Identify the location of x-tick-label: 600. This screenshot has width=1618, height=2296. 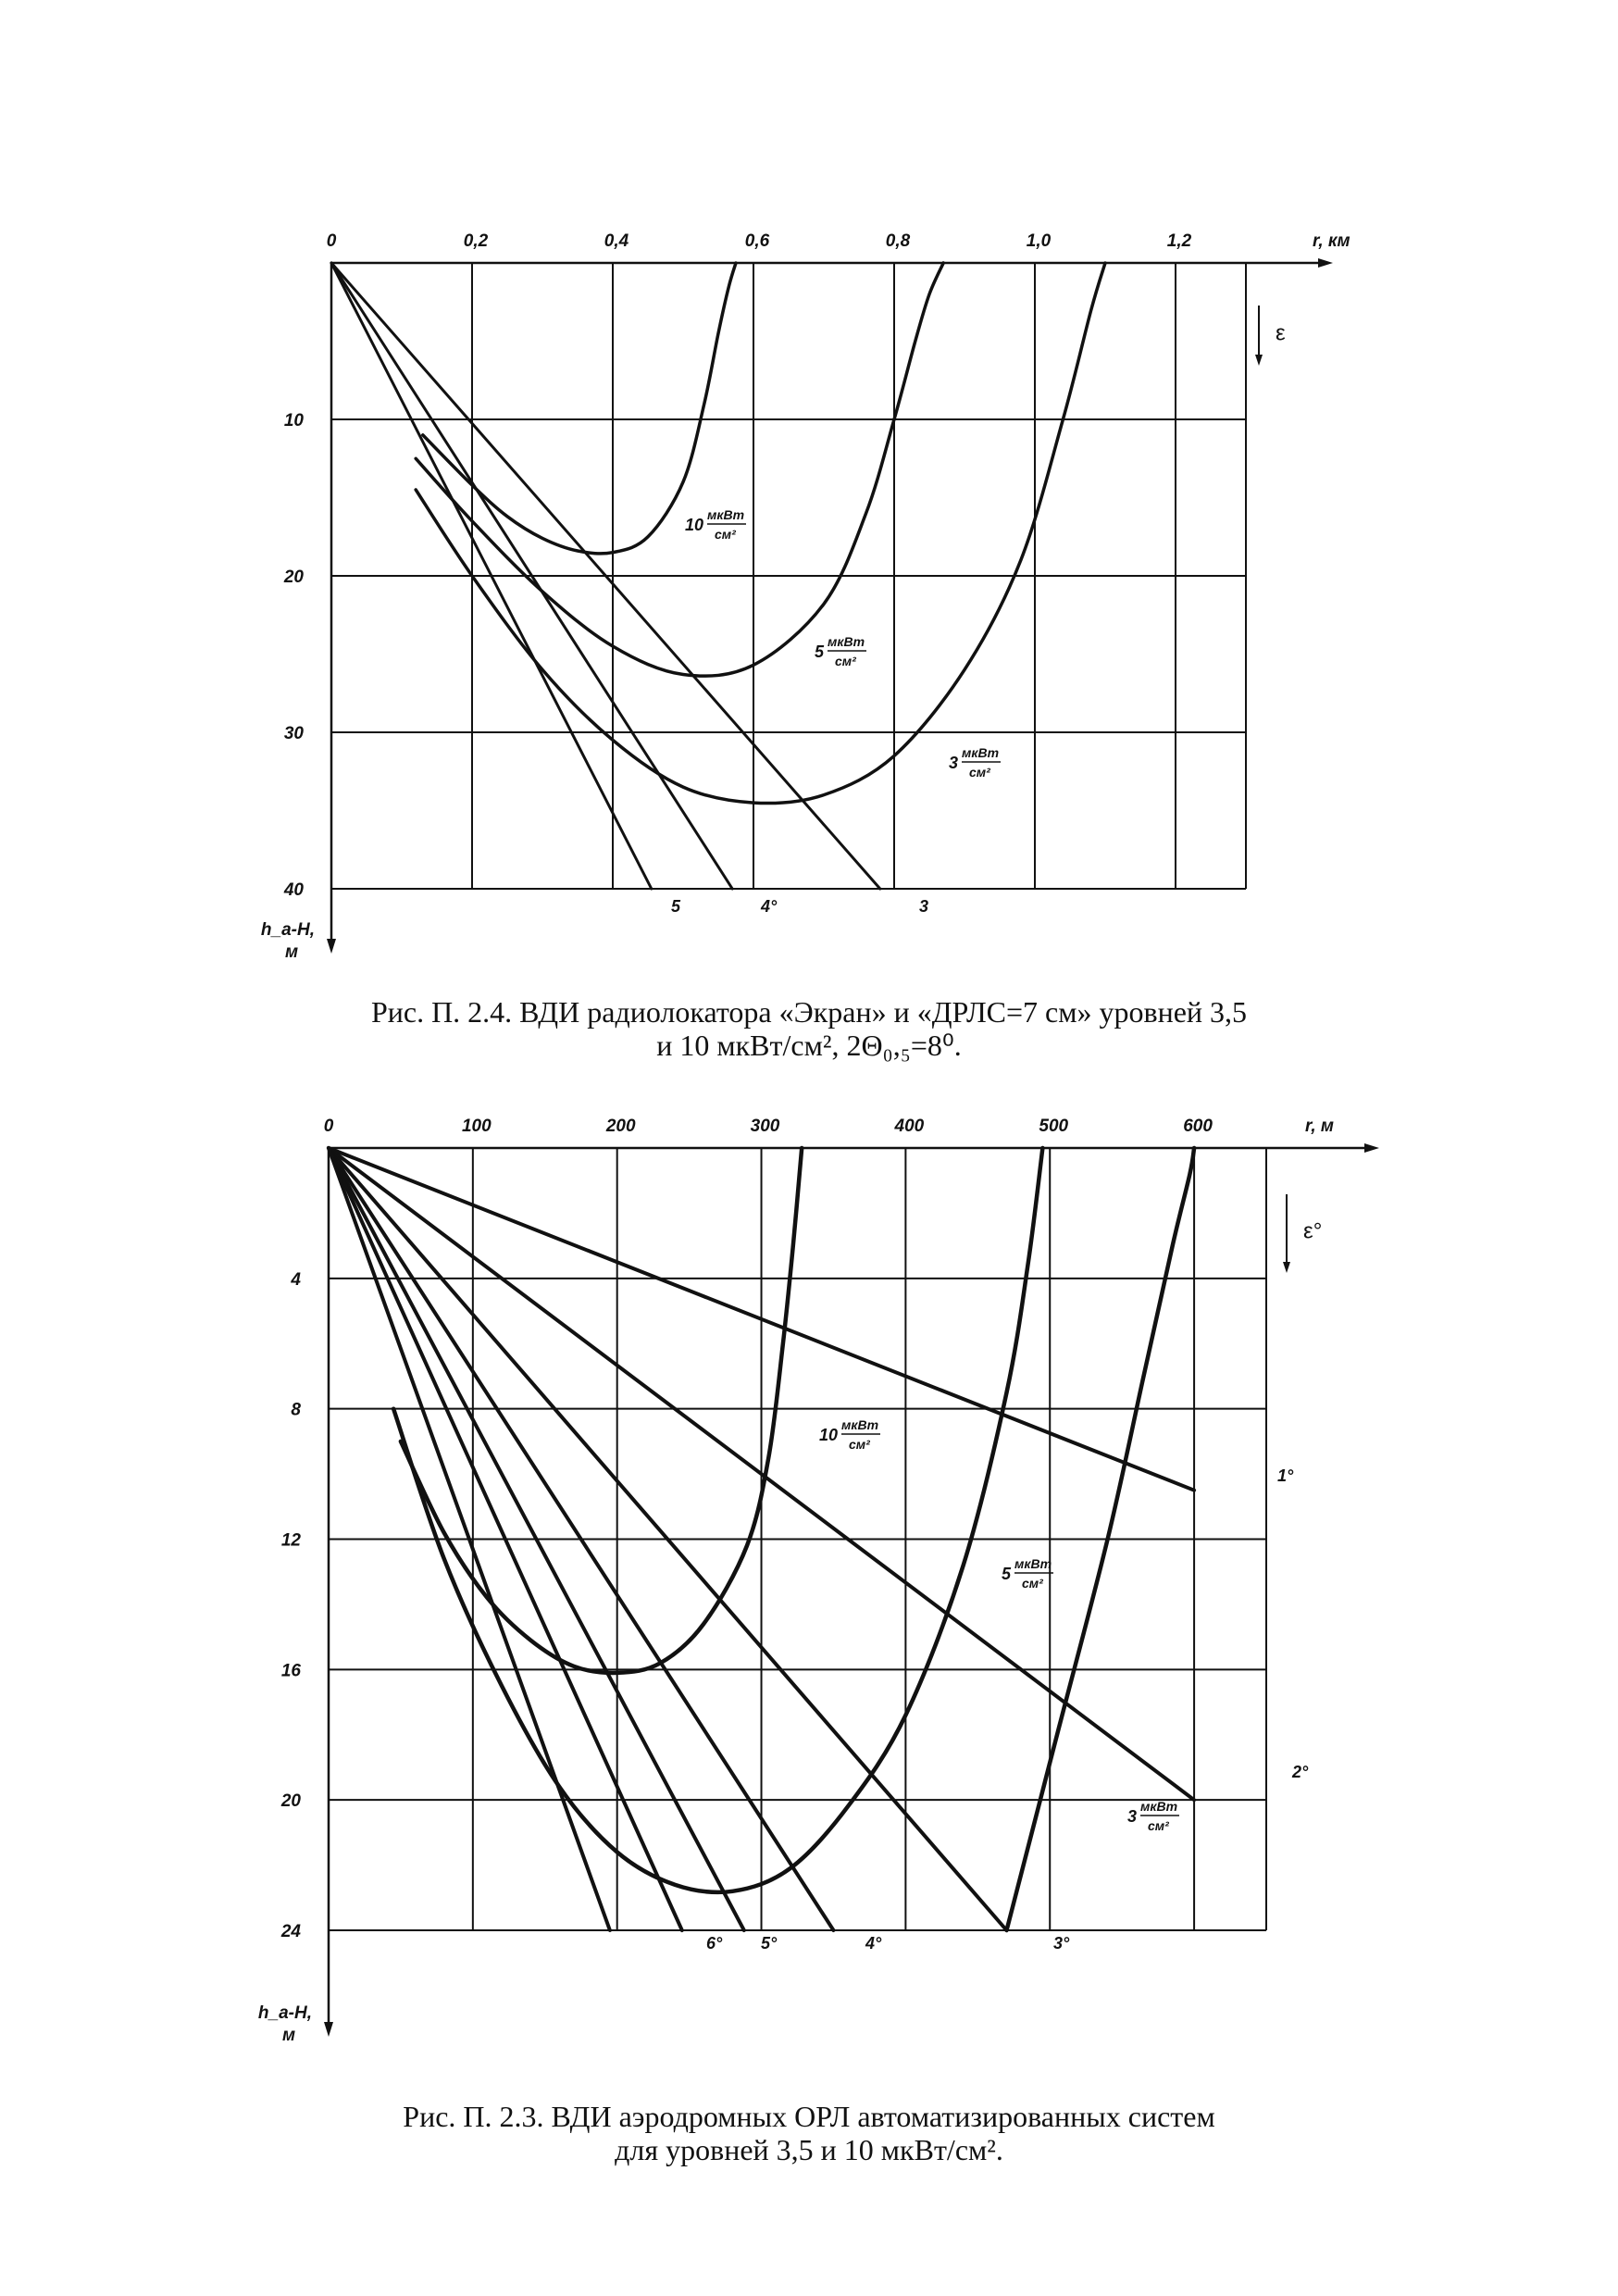
(1198, 1126).